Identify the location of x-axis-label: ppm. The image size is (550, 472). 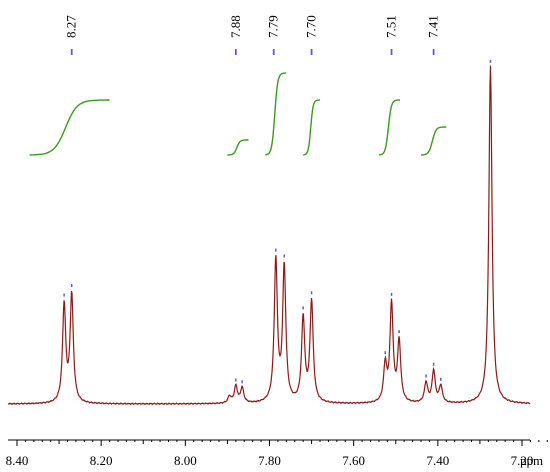
(531, 460).